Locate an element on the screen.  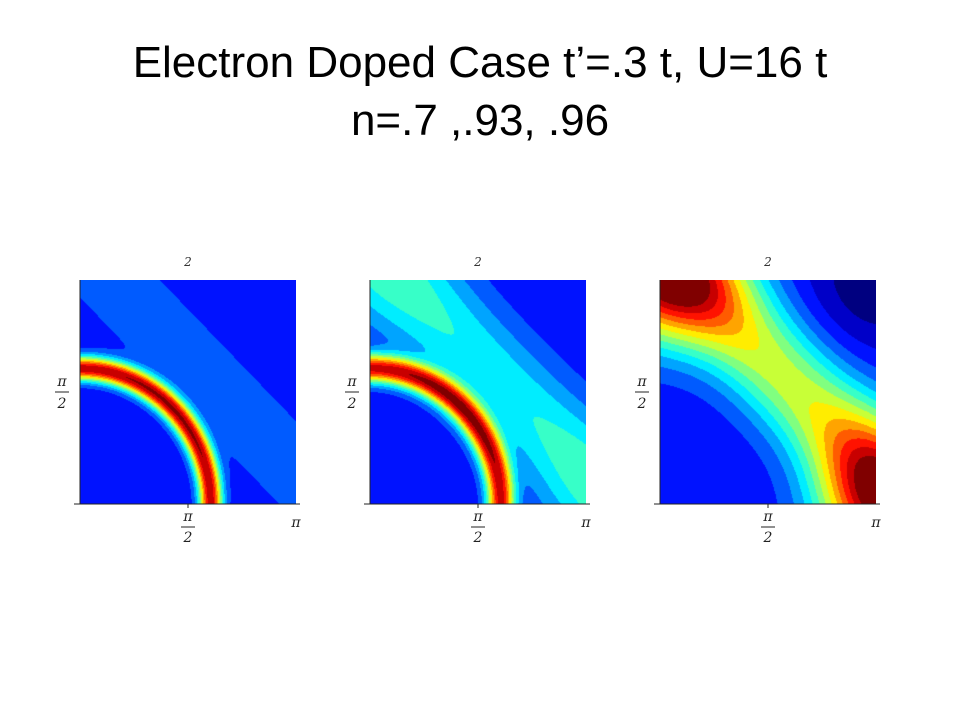
heatmap-panel-2: 2 π 2 π 2 π is located at coordinates (470, 400).